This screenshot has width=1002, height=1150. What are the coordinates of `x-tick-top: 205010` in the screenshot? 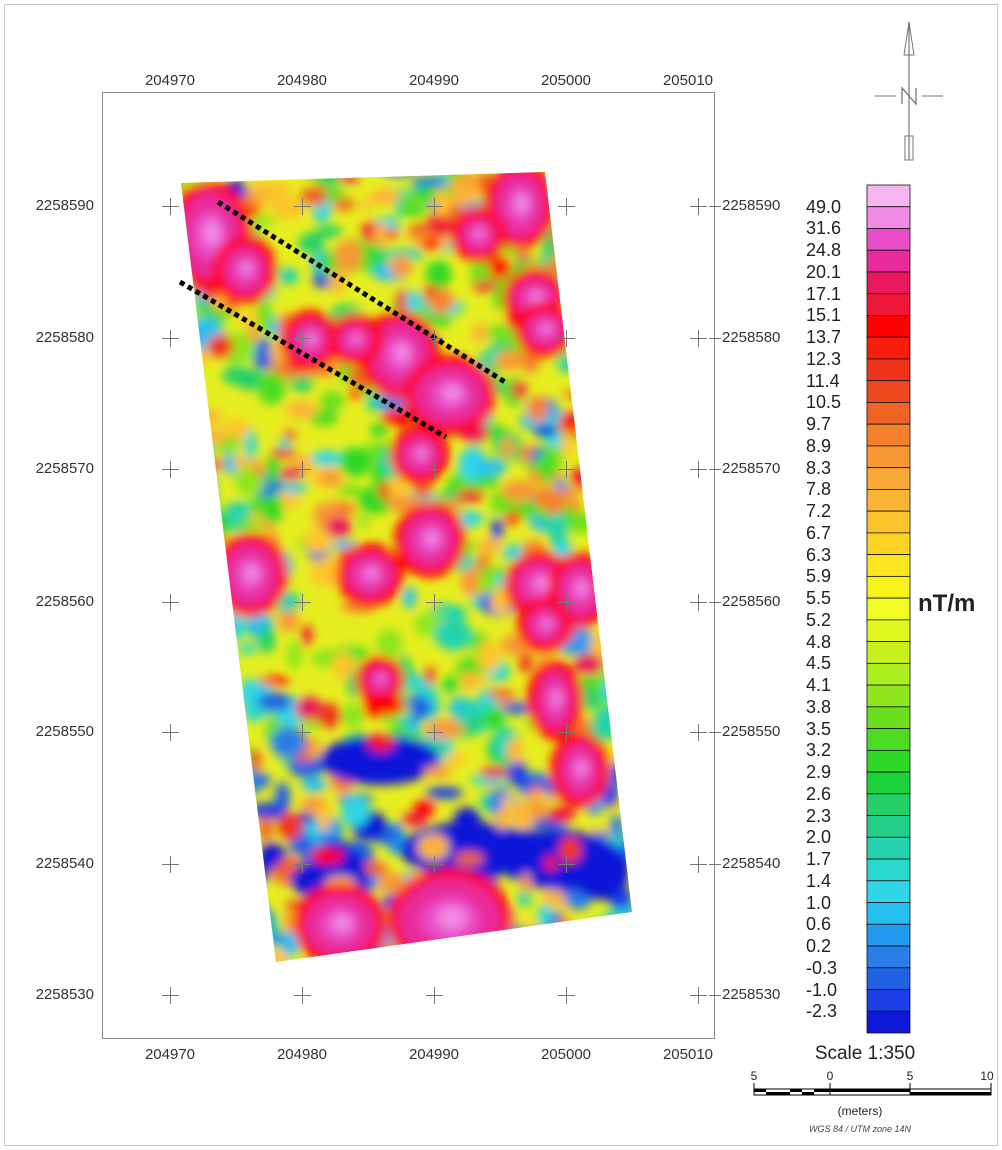 It's located at (688, 80).